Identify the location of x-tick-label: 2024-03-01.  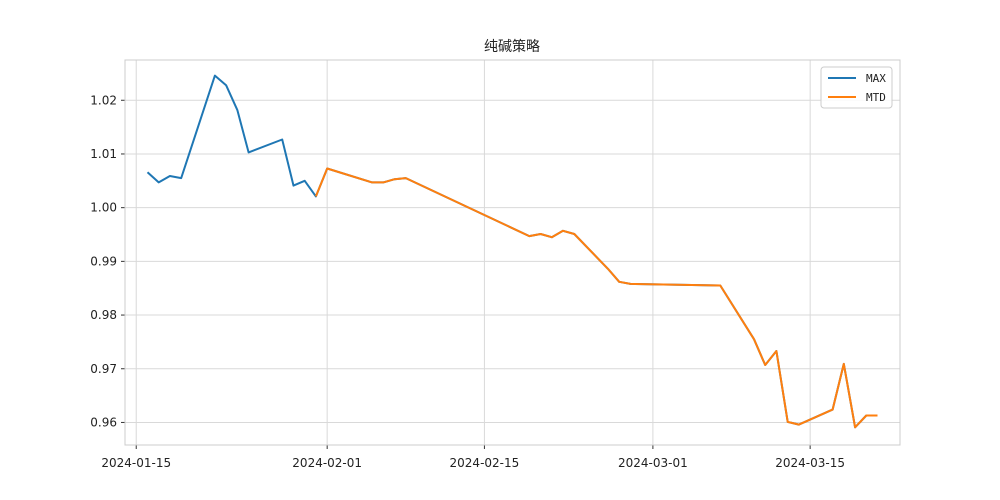
(653, 463).